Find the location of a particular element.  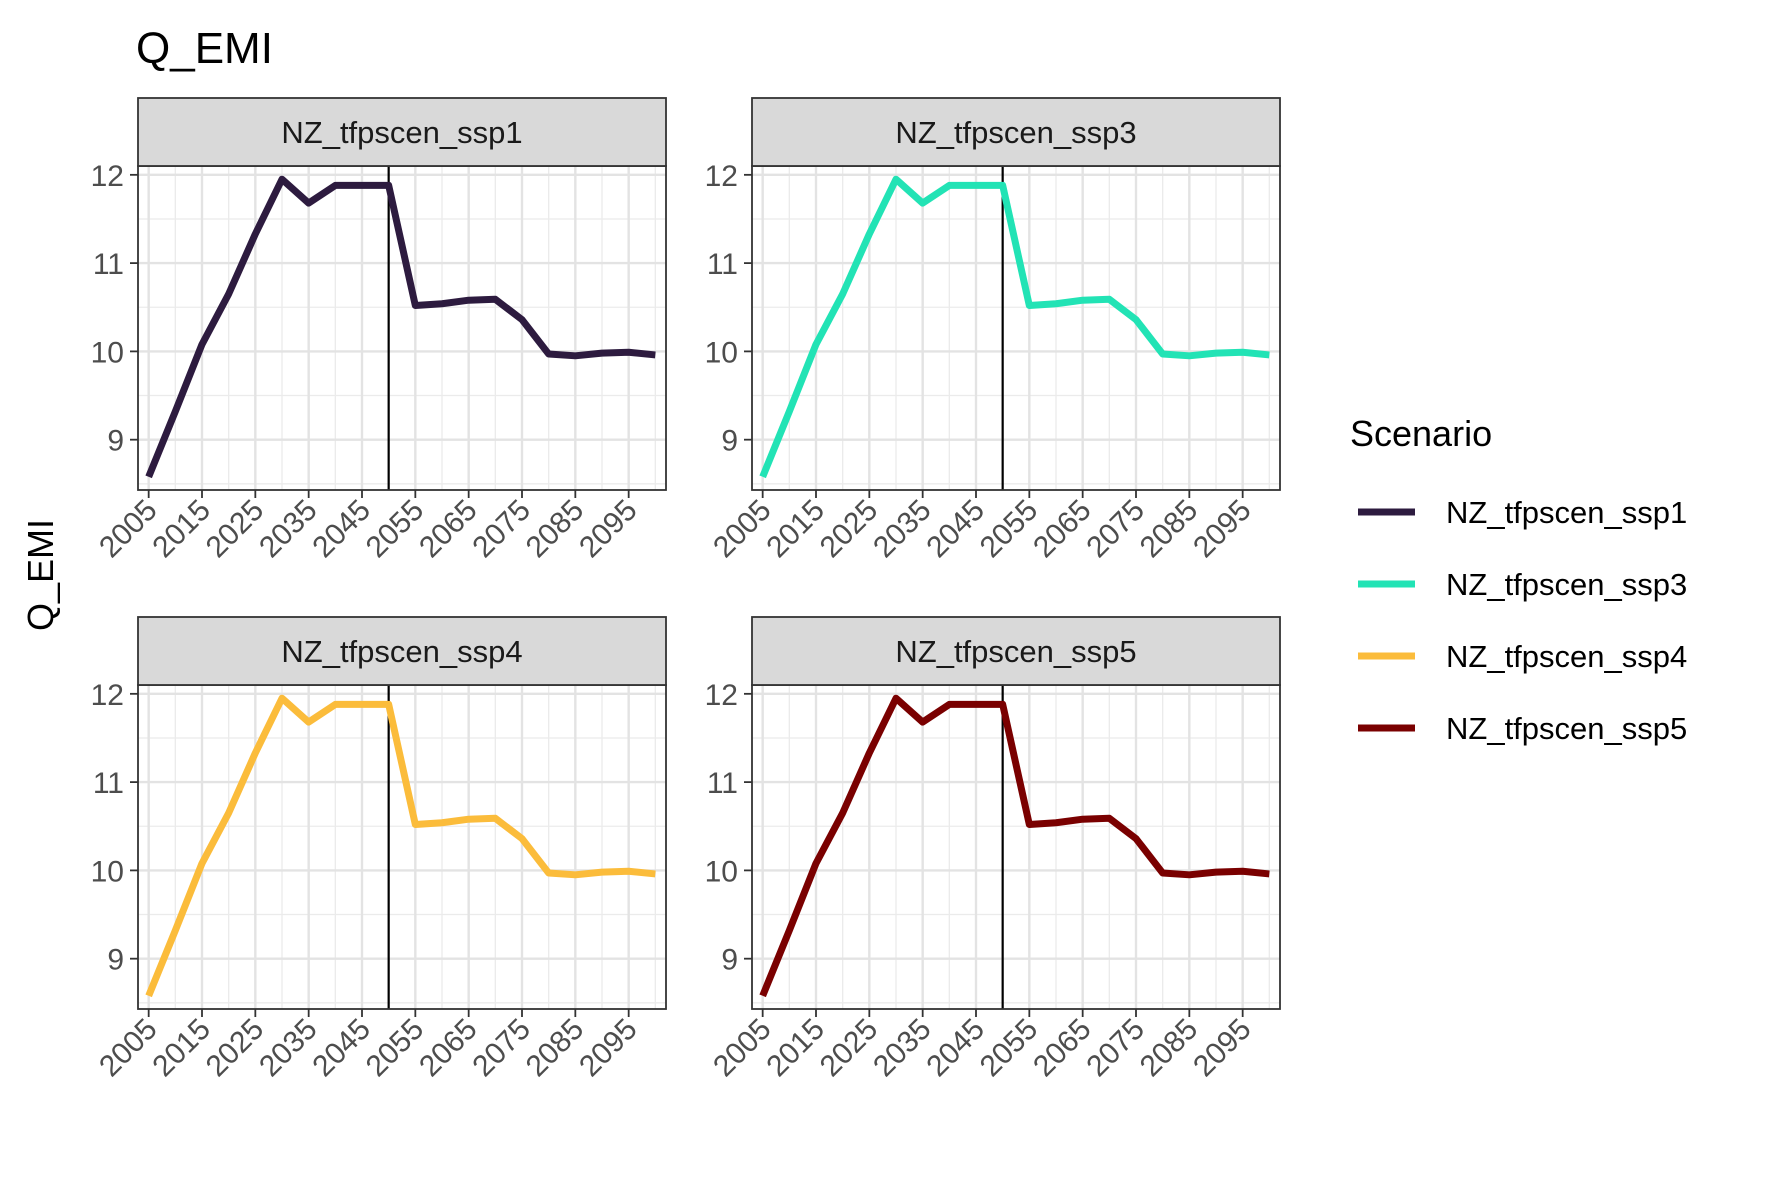

legend-item: NZ_tfpscen_ssp4 is located at coordinates (1522, 656).